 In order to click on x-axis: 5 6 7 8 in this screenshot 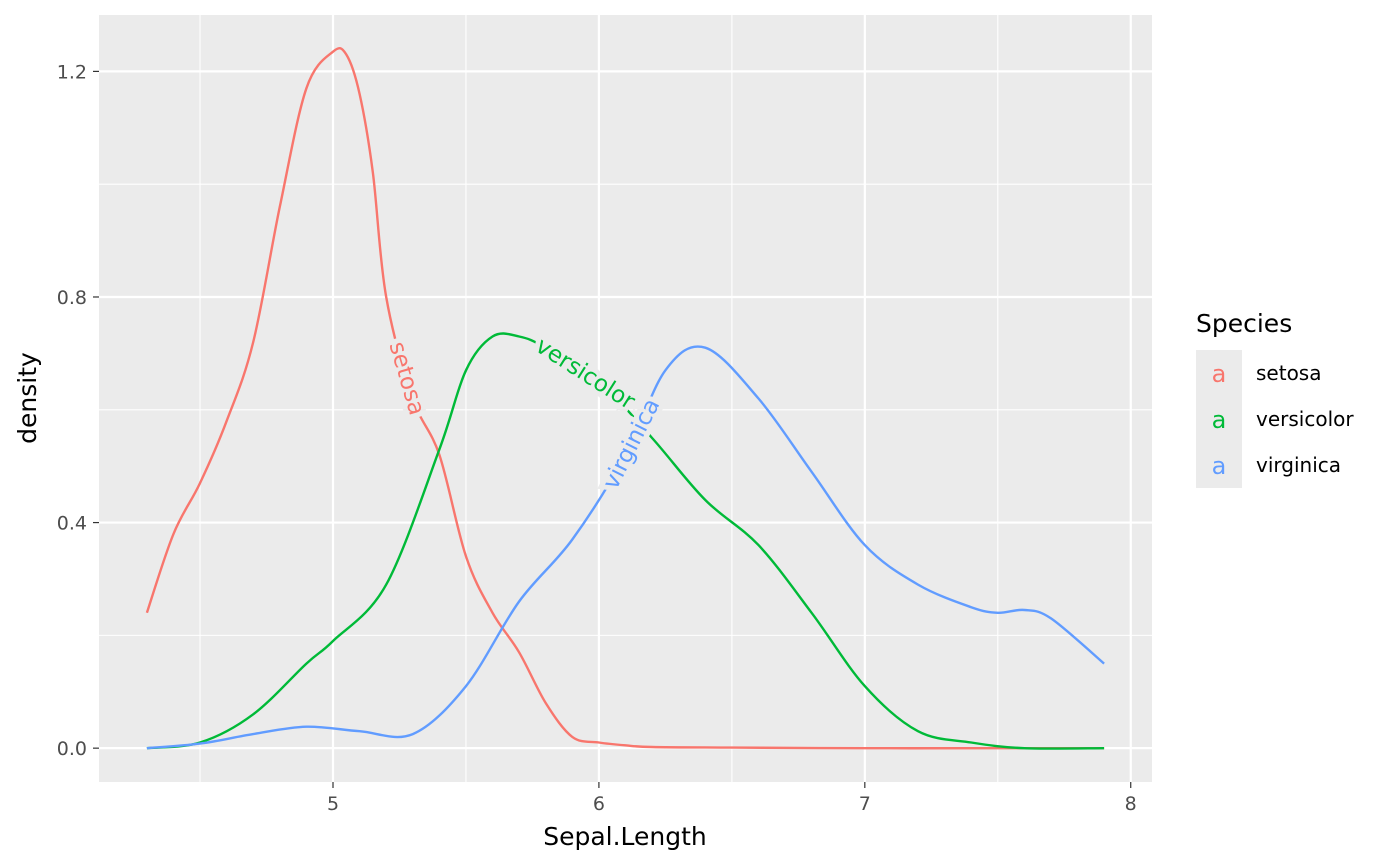, I will do `click(732, 798)`.